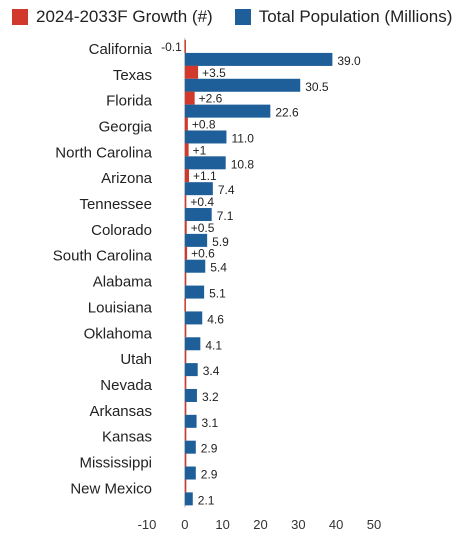  Describe the element at coordinates (220, 242) in the screenshot. I see `population-value-label-colorado: 5.9` at that location.